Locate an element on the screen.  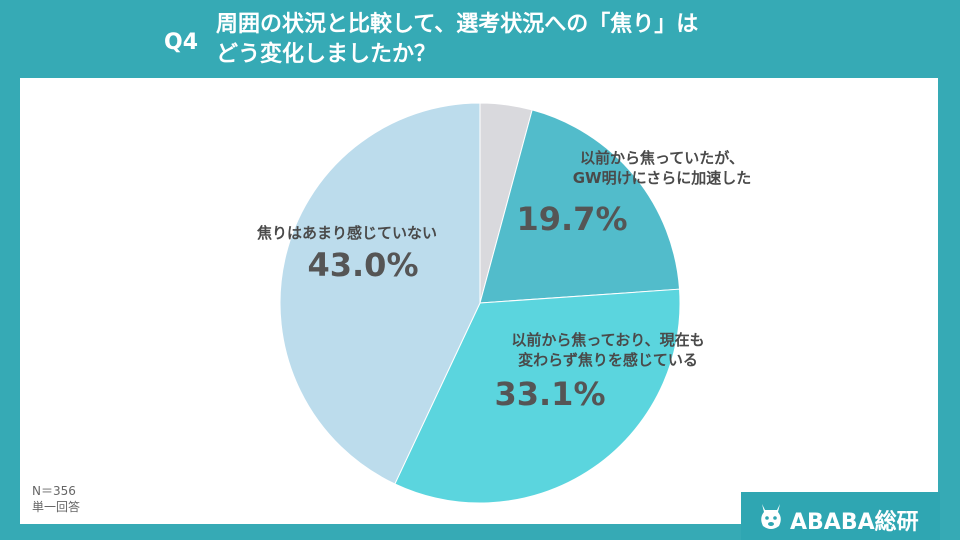
alpaca-icon is located at coordinates (771, 516).